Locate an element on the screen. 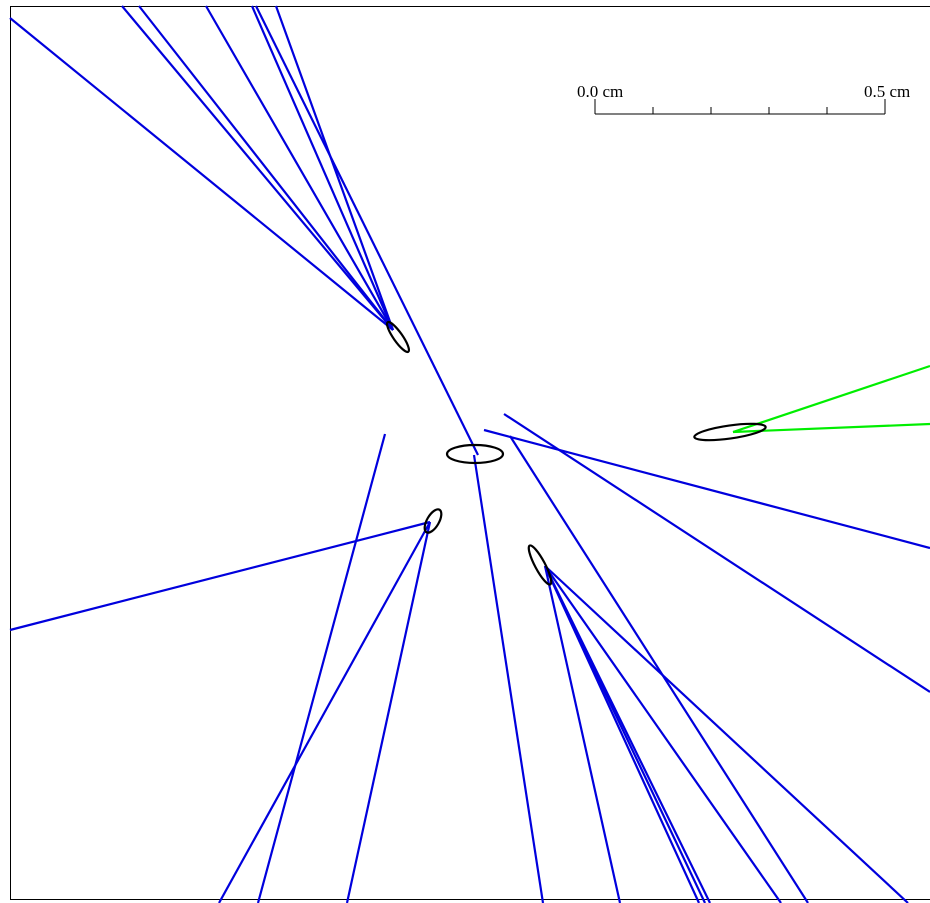 Image resolution: width=930 pixels, height=903 pixels. scale-bar-start-label: 0.0 cm is located at coordinates (600, 91).